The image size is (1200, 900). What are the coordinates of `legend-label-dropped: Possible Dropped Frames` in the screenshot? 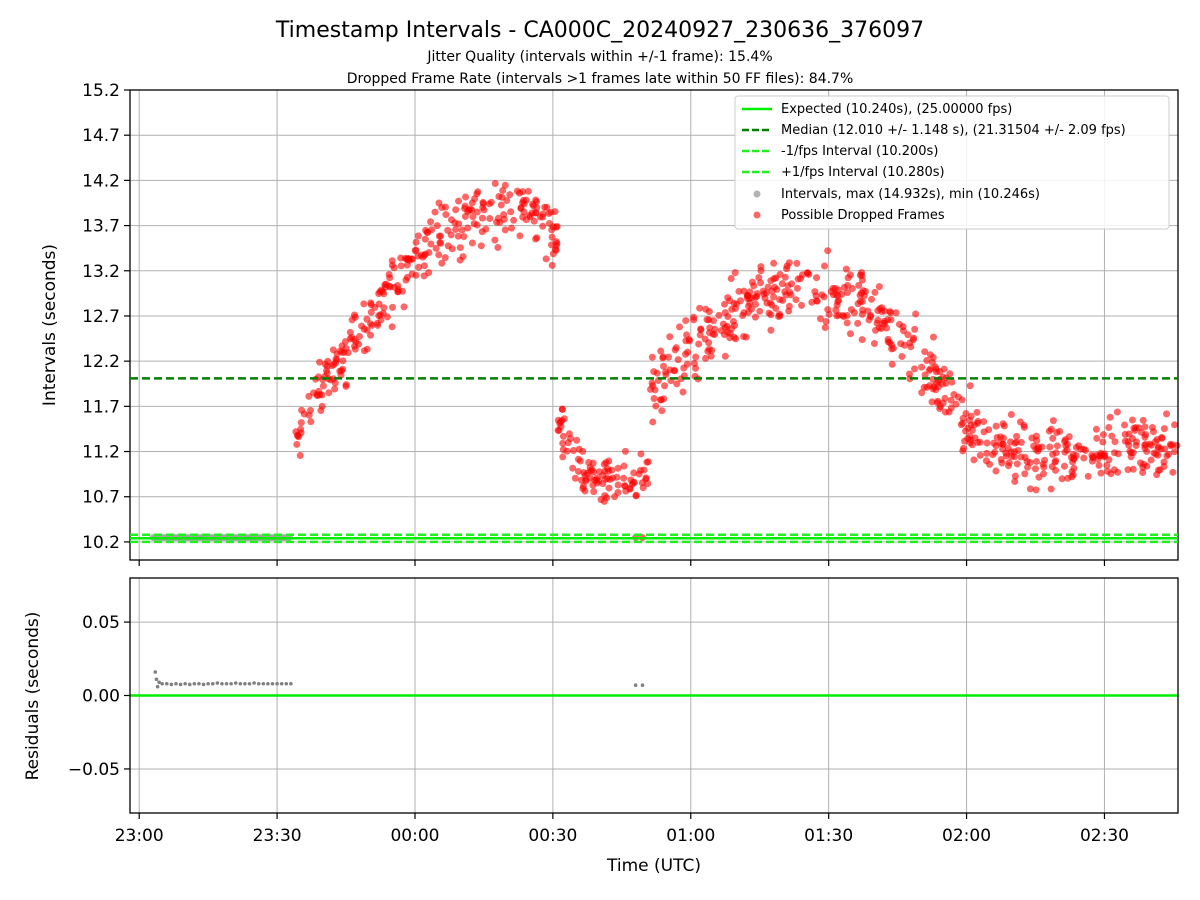 It's located at (863, 215).